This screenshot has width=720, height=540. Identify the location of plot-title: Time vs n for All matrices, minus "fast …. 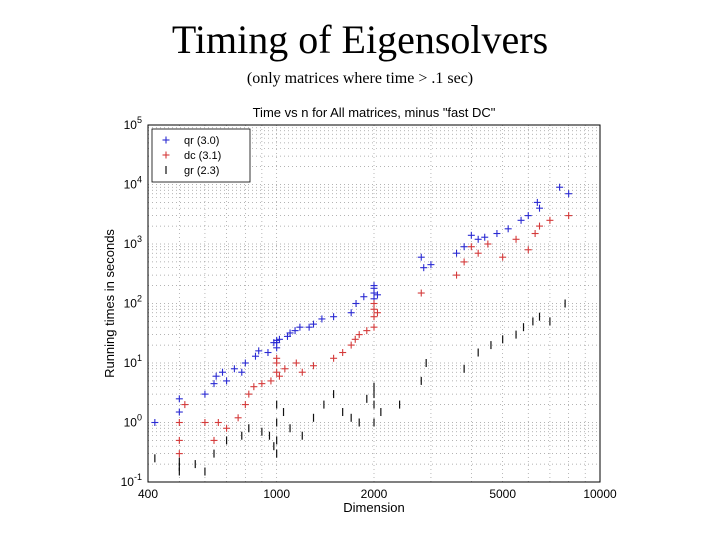
(374, 112).